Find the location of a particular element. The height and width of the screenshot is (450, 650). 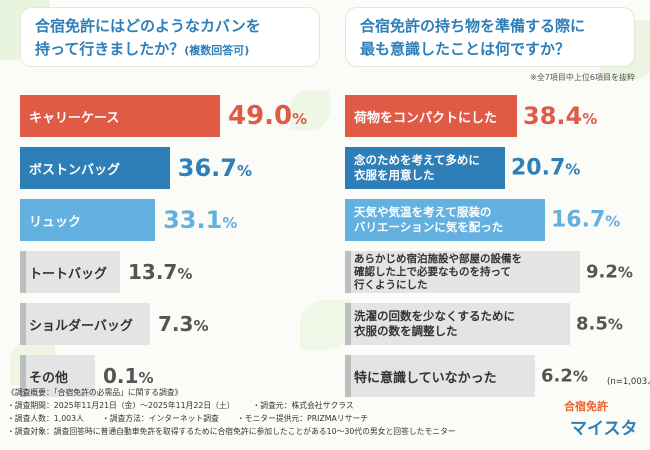

bar-right-2: 天気や気温を考えて服装の バリエーションに気を配った 16.7% is located at coordinates (482, 220).